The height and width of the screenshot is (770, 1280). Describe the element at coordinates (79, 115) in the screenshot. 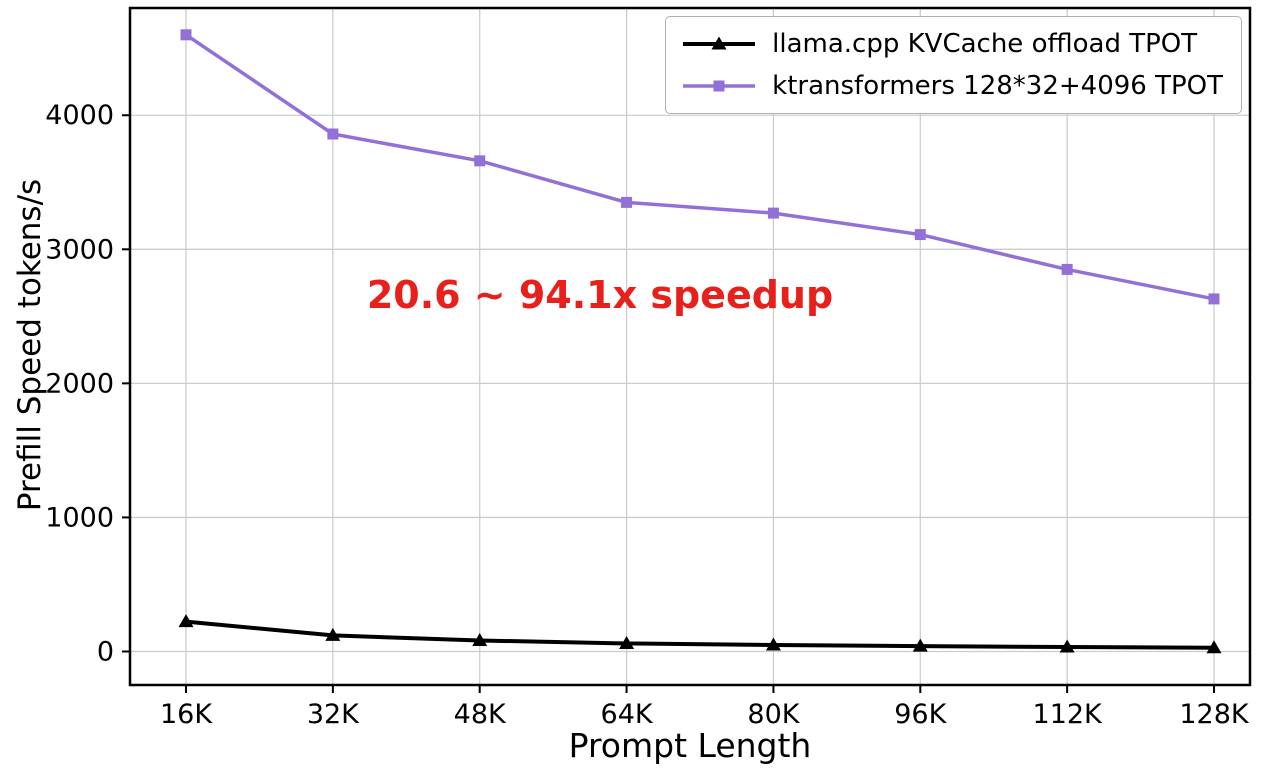

I see `y-tick-label: 4000` at that location.